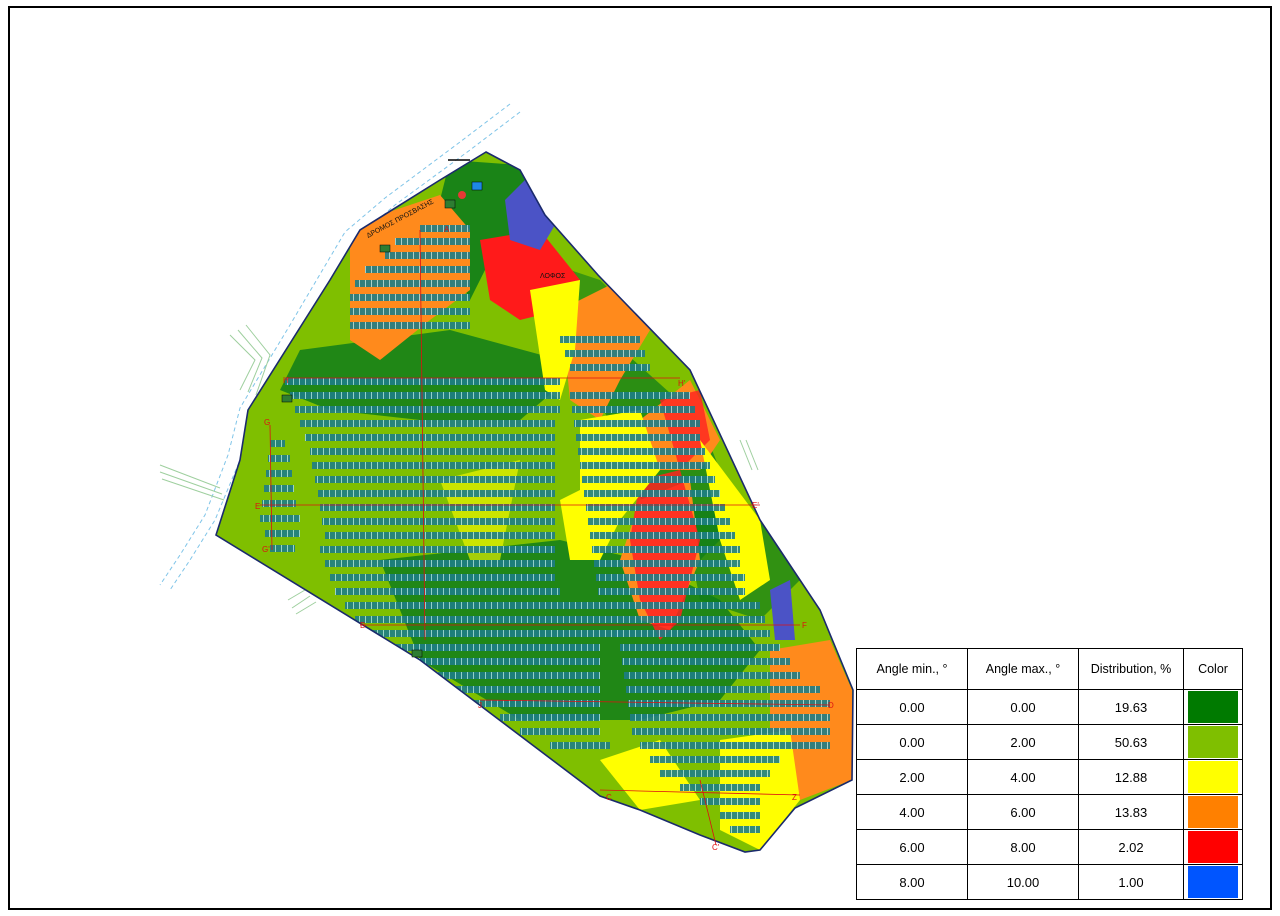 Image resolution: width=1280 pixels, height=916 pixels. What do you see at coordinates (682, 383) in the screenshot?
I see `section-label: H'` at bounding box center [682, 383].